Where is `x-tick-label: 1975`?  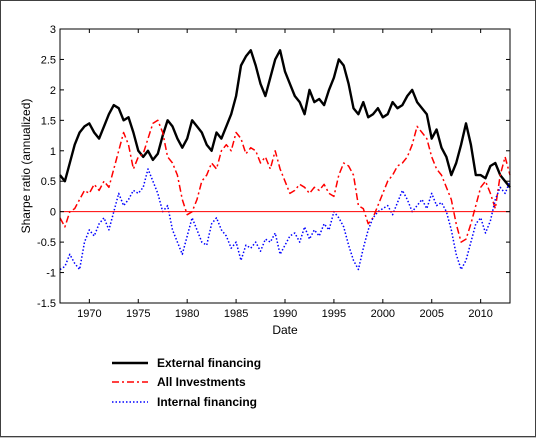 x-tick-label: 1975 is located at coordinates (138, 314).